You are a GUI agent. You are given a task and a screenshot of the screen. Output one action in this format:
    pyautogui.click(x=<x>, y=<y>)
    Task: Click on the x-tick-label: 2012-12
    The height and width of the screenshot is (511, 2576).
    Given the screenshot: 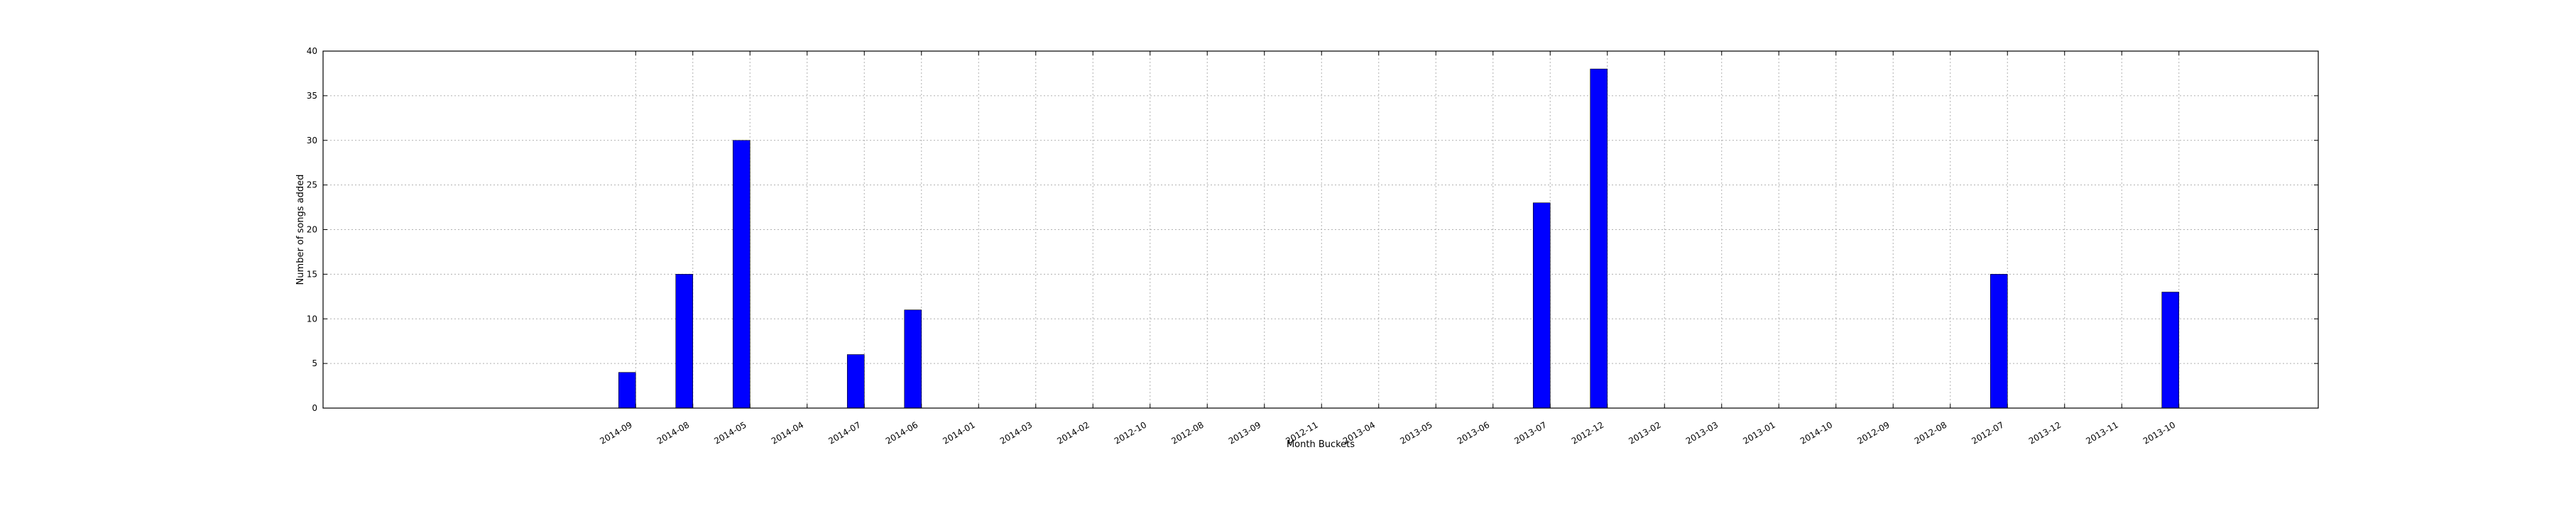 What is the action you would take?
    pyautogui.click(x=1587, y=432)
    